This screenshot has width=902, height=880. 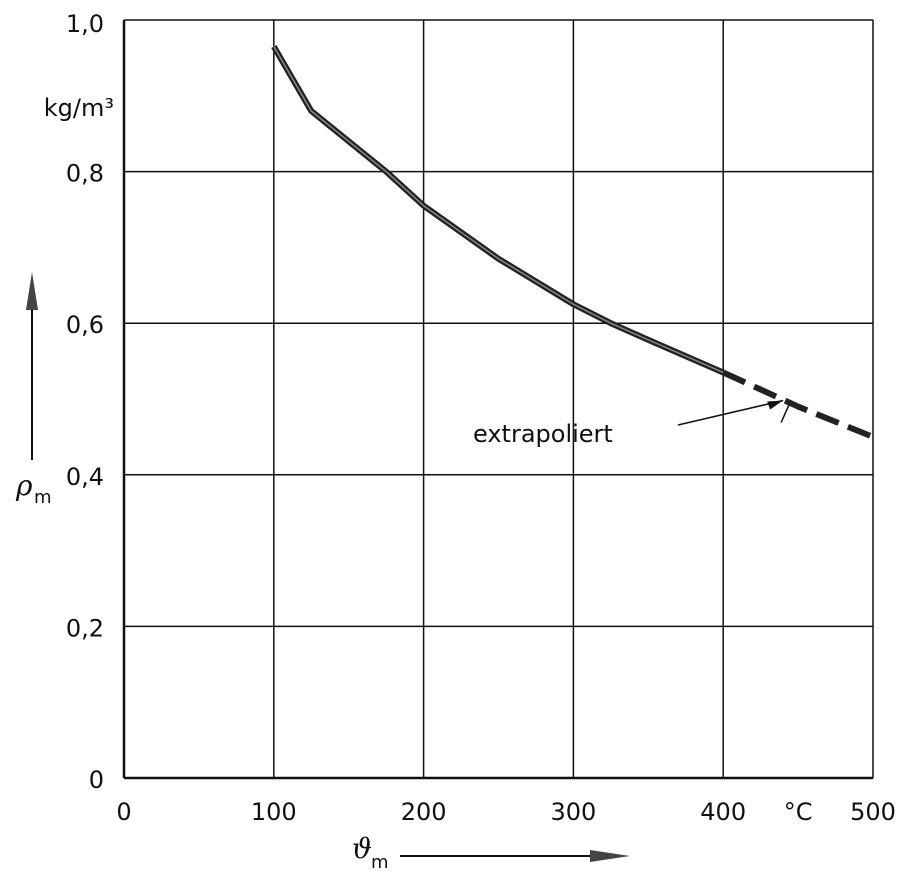 What do you see at coordinates (85, 325) in the screenshot?
I see `y-tick-label: 0,6` at bounding box center [85, 325].